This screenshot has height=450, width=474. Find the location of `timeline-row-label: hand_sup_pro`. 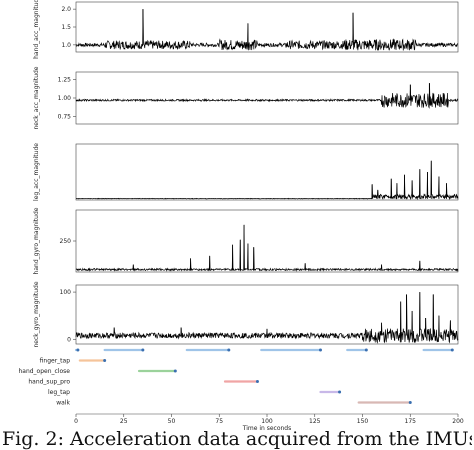

timeline-row-label: hand_sup_pro is located at coordinates (49, 382).